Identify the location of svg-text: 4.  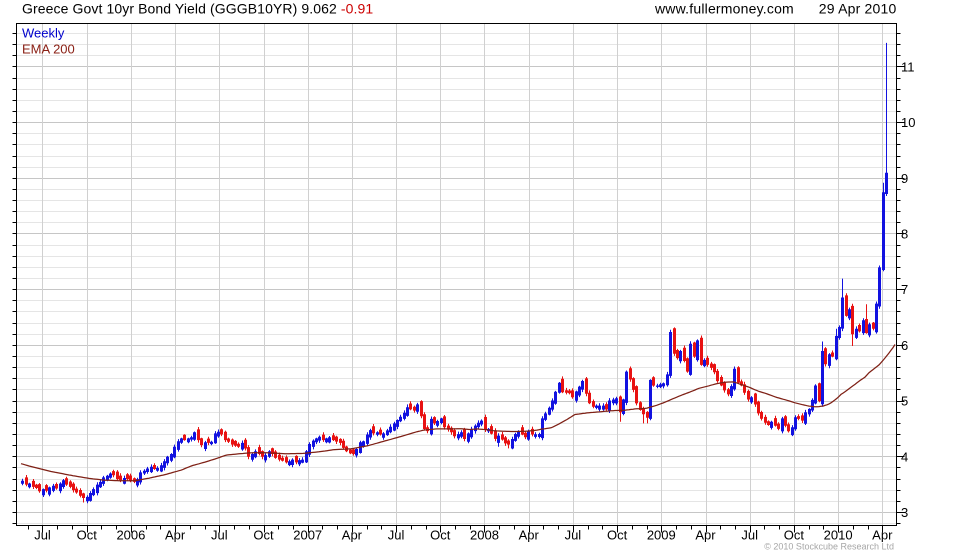
(904, 456).